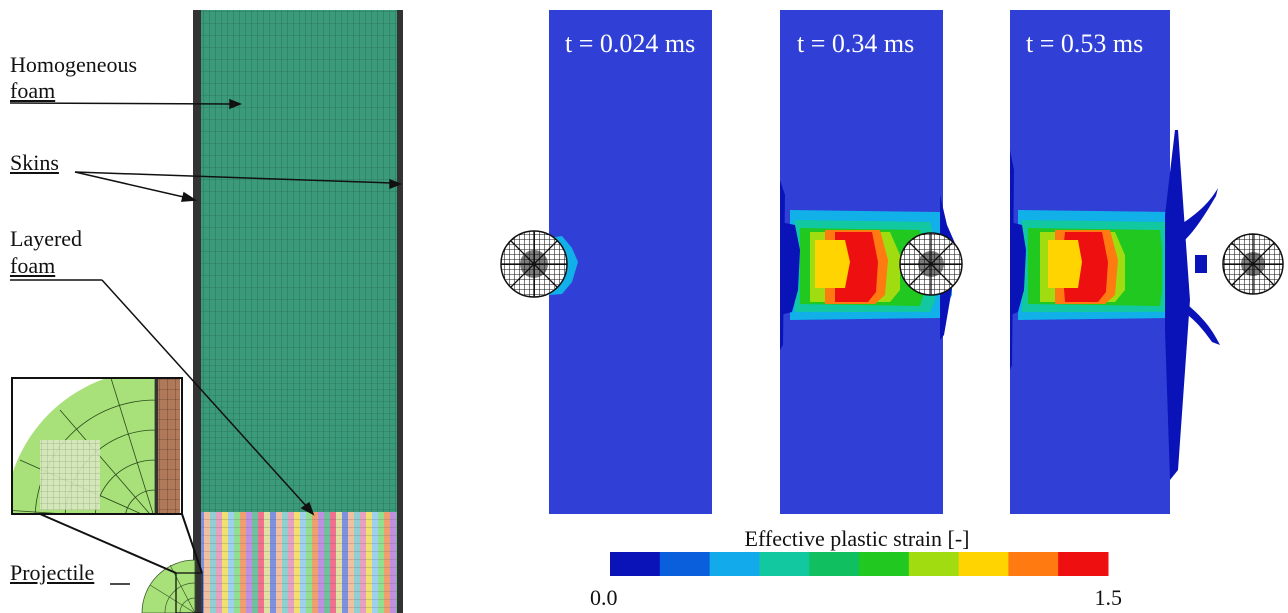 This screenshot has height=613, width=1288. Describe the element at coordinates (871, 262) in the screenshot. I see `simulation-panel-2: t = 0.34 ms` at that location.